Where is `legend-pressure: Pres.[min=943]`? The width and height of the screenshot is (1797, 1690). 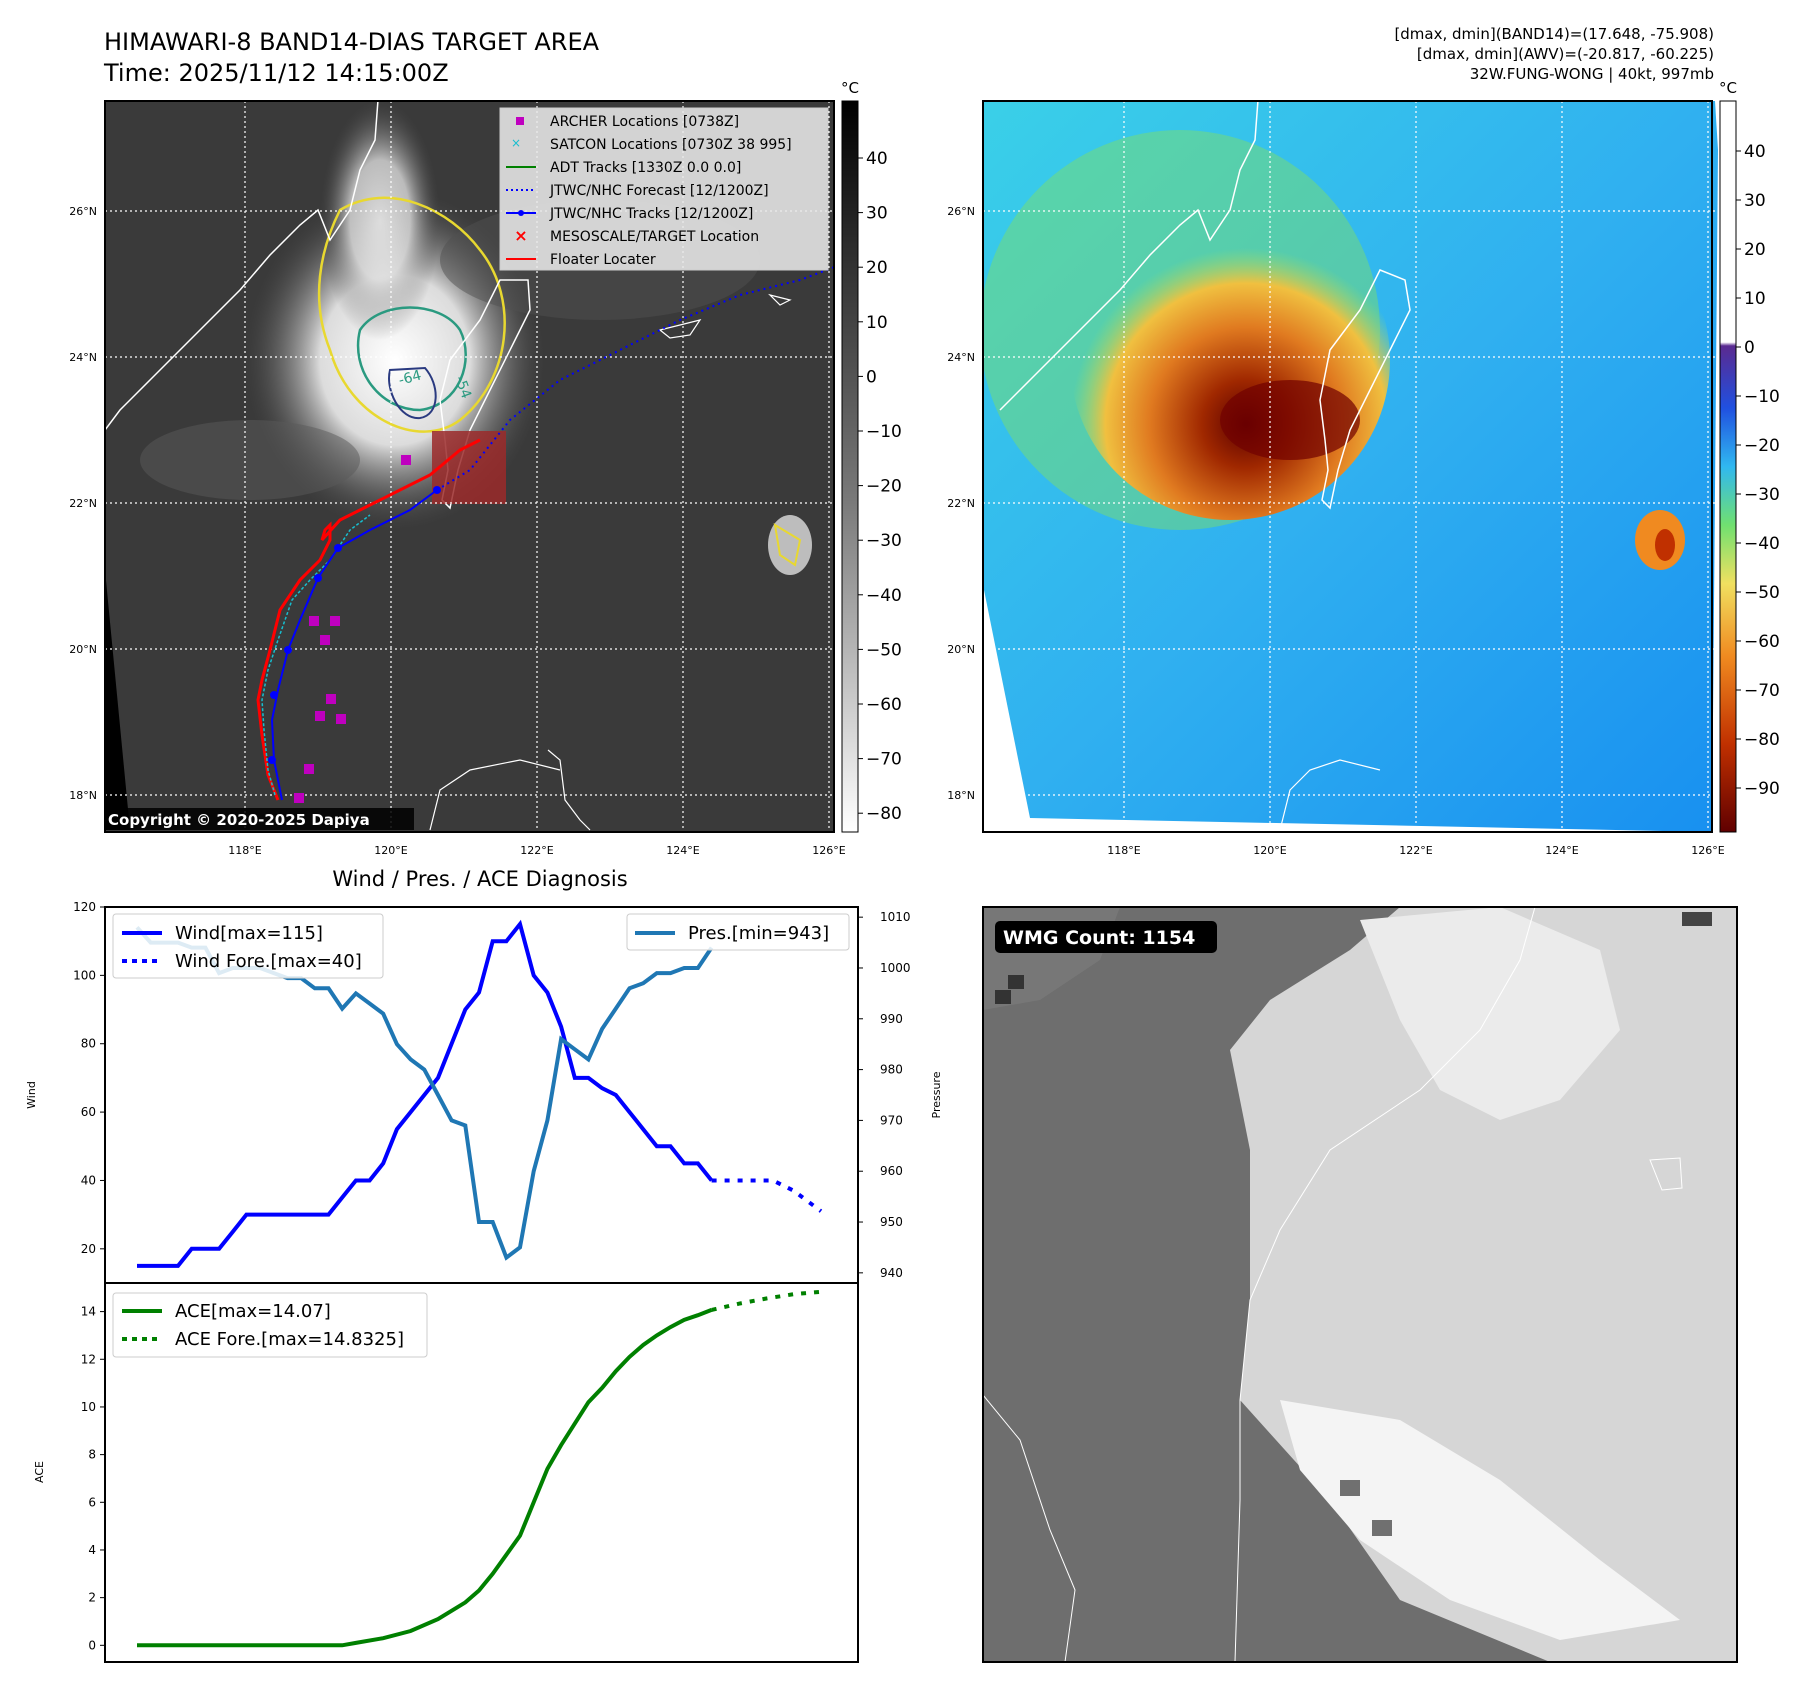
legend-pressure: Pres.[min=943] is located at coordinates (758, 933).